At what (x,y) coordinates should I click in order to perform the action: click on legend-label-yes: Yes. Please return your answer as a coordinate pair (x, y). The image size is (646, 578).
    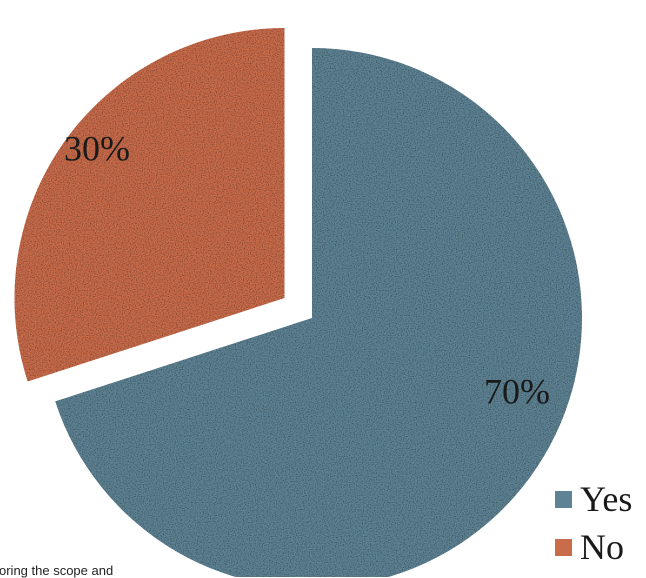
    Looking at the image, I should click on (606, 499).